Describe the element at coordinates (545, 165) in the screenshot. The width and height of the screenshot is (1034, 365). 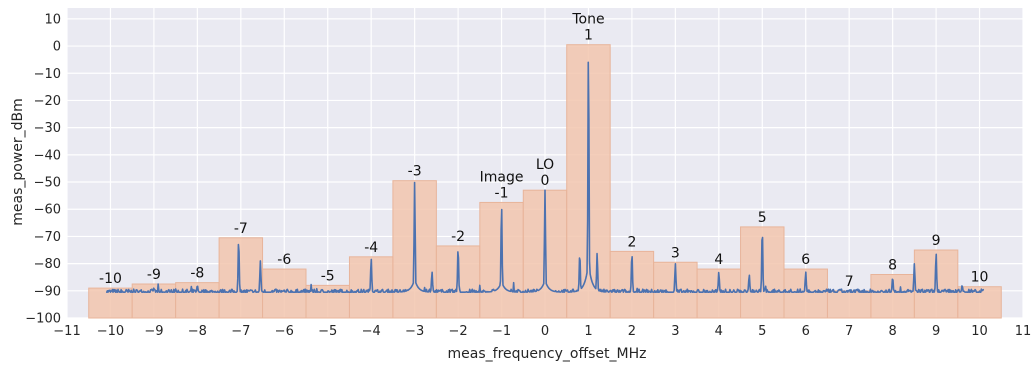
I see `annotation-label: LO` at that location.